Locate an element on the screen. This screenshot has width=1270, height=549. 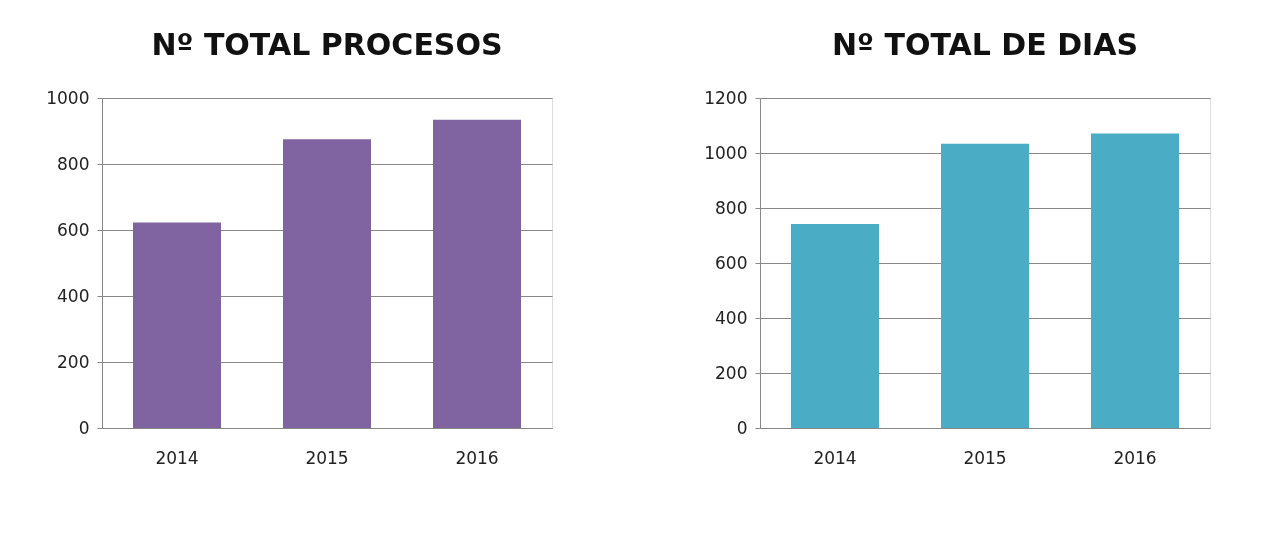
y-tick-label: 1200 is located at coordinates (726, 97).